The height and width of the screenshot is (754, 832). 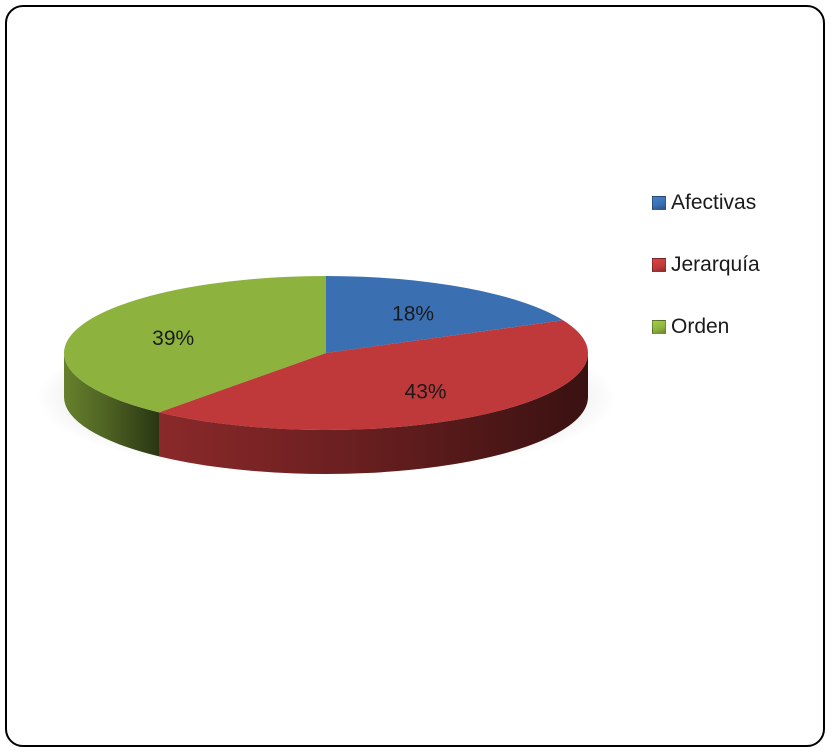 What do you see at coordinates (700, 326) in the screenshot?
I see `legend-label-orden: Orden` at bounding box center [700, 326].